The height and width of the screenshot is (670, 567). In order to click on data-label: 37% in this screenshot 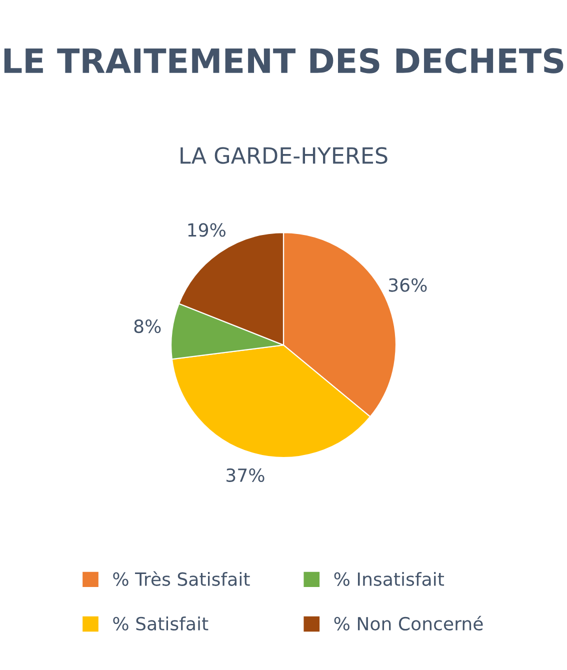, I will do `click(245, 475)`.